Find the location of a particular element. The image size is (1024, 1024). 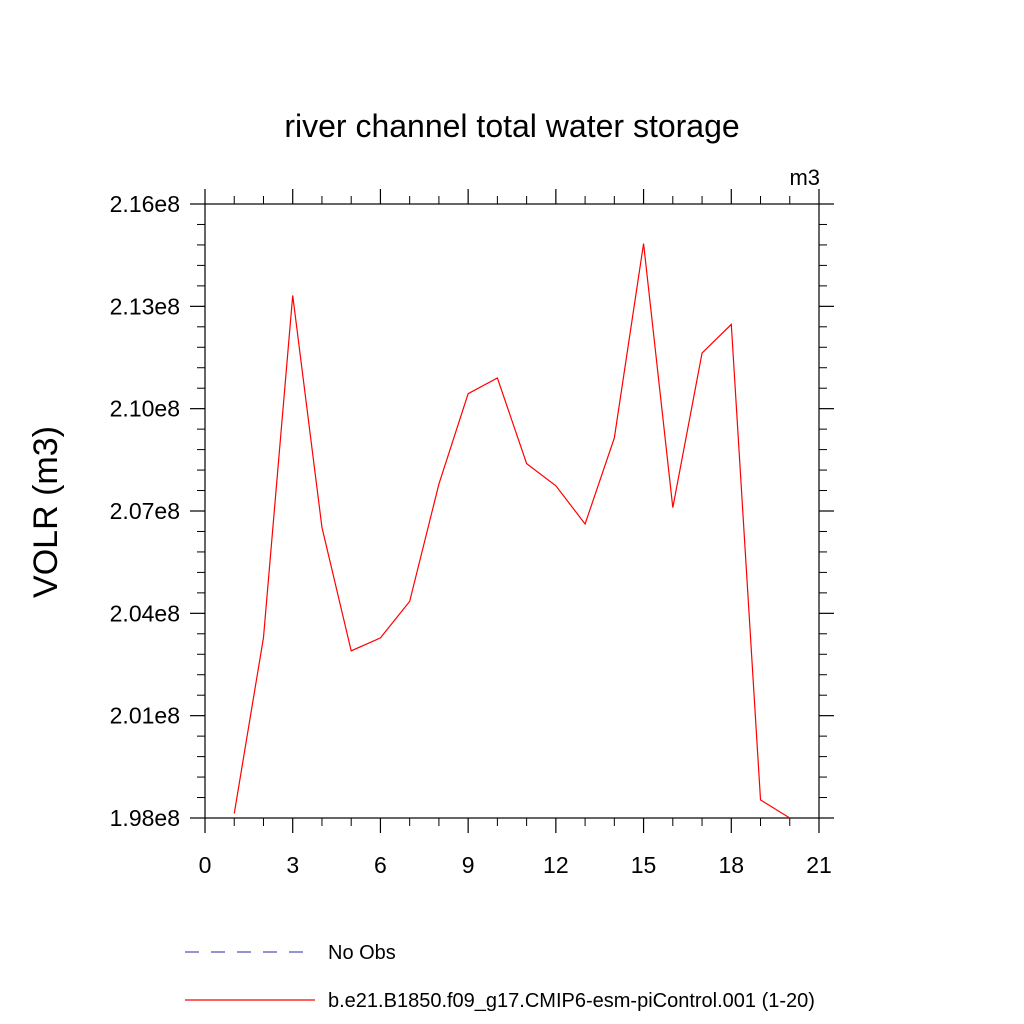

y-tick-label: 2.04e8 is located at coordinates (145, 613).